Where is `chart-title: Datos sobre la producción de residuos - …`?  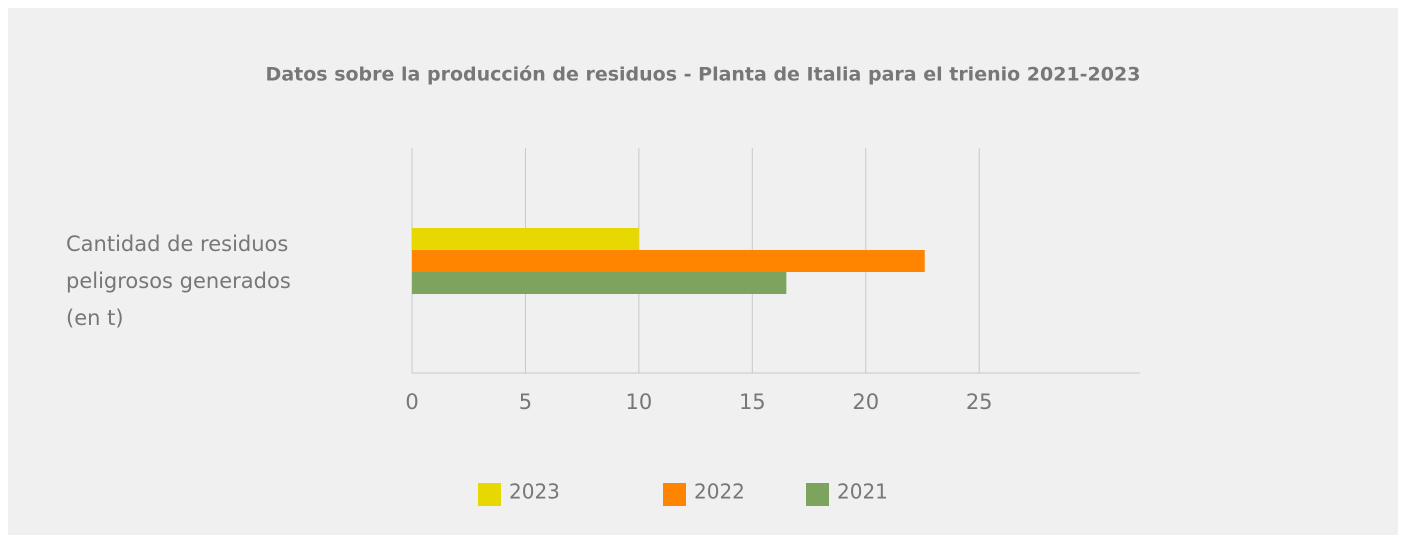
chart-title: Datos sobre la producción de residuos - … is located at coordinates (703, 75).